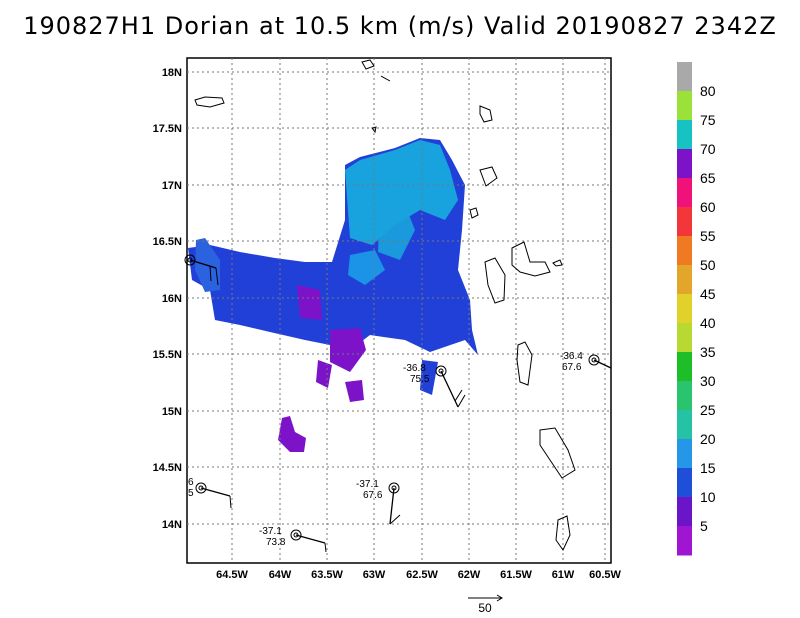  I want to click on colorbar-label: 60, so click(708, 207).